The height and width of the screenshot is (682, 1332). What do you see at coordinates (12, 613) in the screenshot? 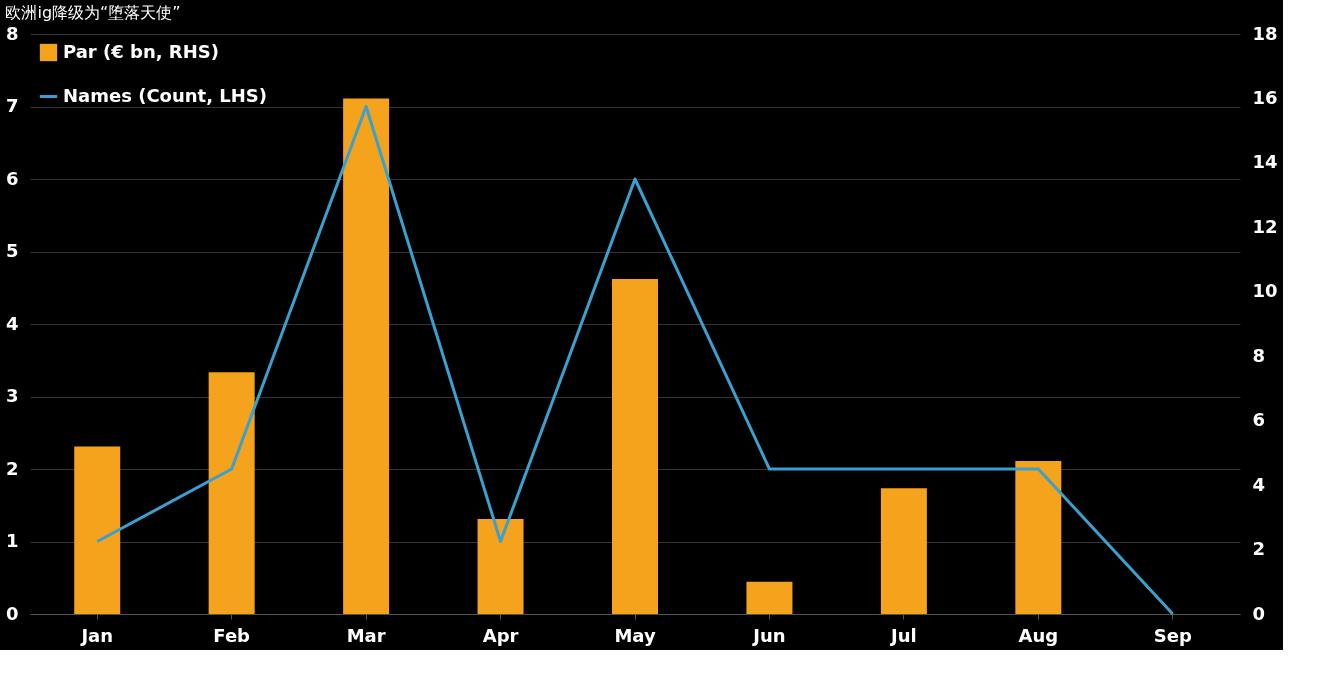
I see `y-tick-label: 0` at bounding box center [12, 613].